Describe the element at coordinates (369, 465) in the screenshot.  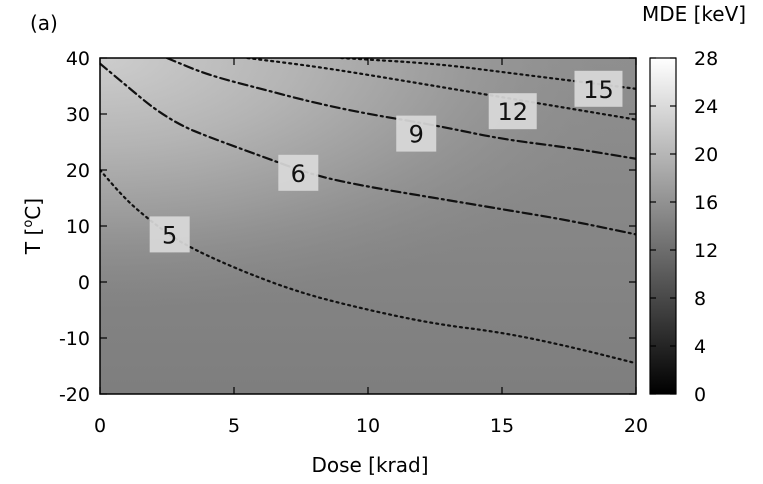
I see `x-axis-label: Dose [krad]` at that location.